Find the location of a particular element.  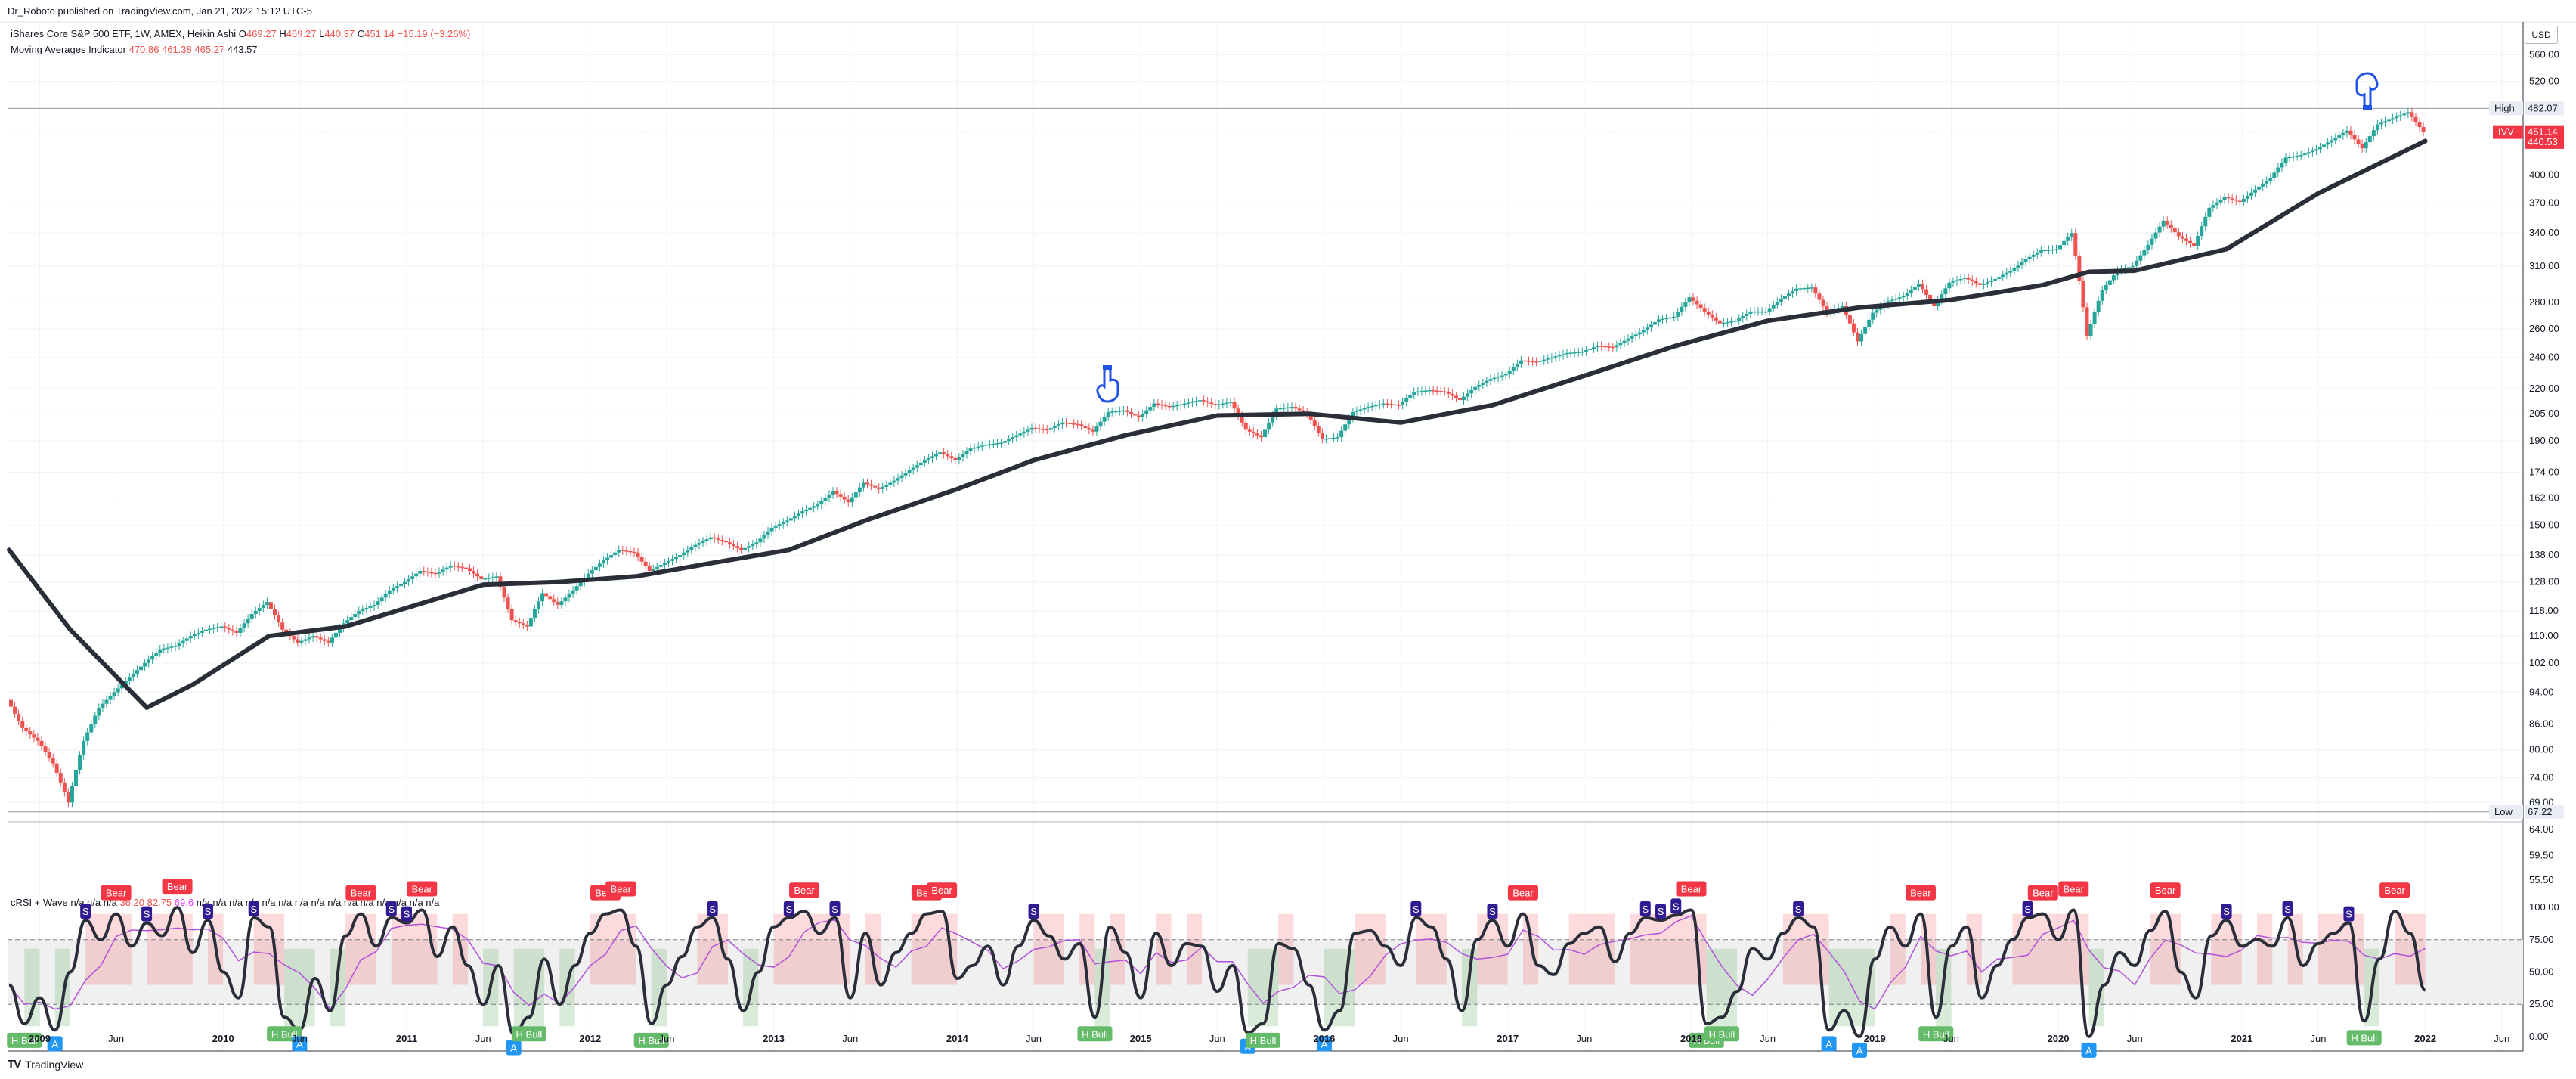

svg-text: A is located at coordinates (513, 1048).